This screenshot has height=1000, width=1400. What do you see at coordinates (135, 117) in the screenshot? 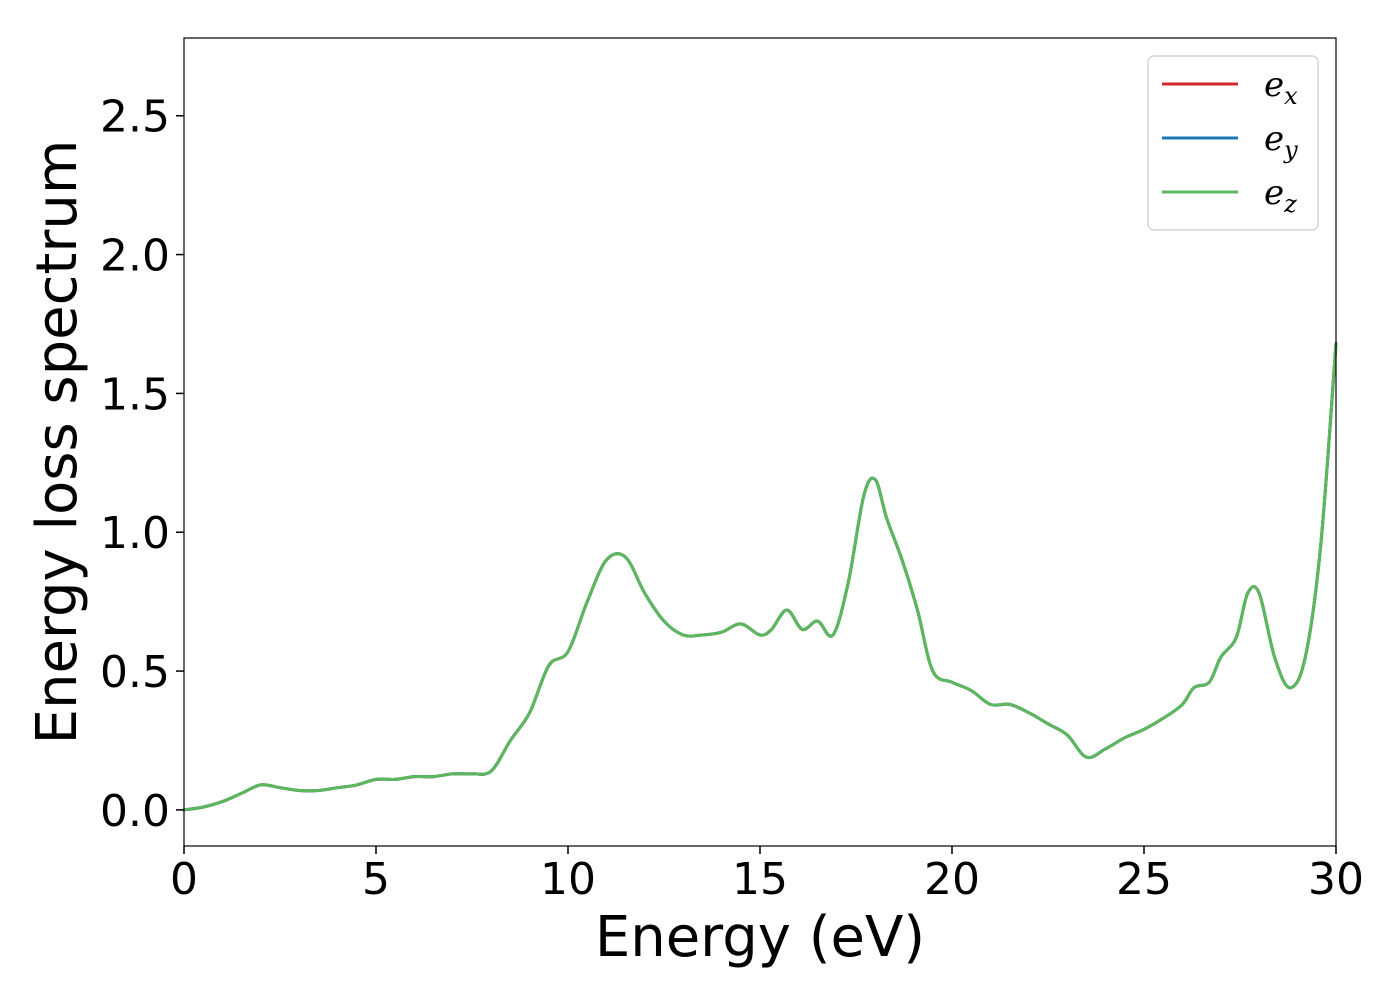
I see `y-tick-label: 2.5` at bounding box center [135, 117].